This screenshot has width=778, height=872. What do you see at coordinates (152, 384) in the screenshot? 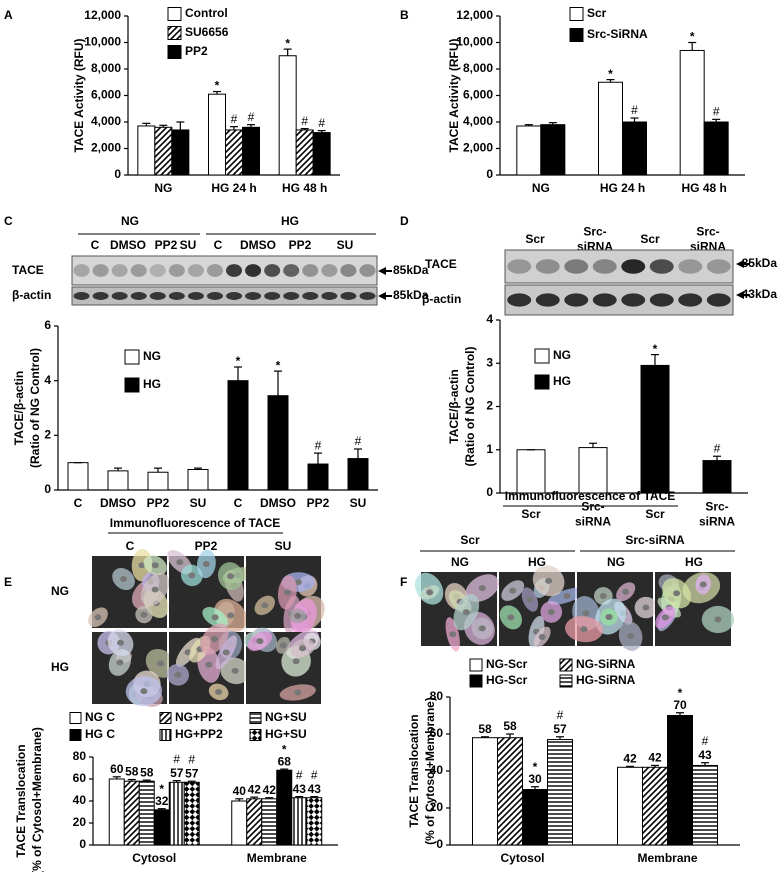
I see `legend-label: HG` at bounding box center [152, 384].